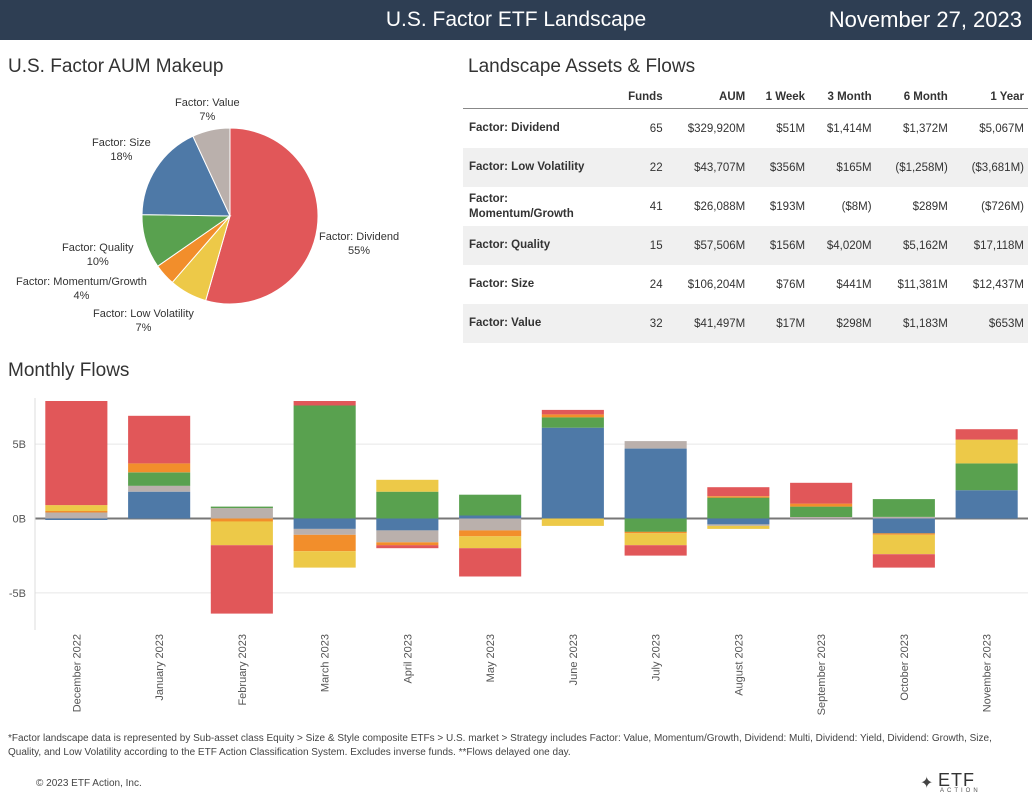  What do you see at coordinates (538, 245) in the screenshot?
I see `table-cell: Factor: Quality` at bounding box center [538, 245].